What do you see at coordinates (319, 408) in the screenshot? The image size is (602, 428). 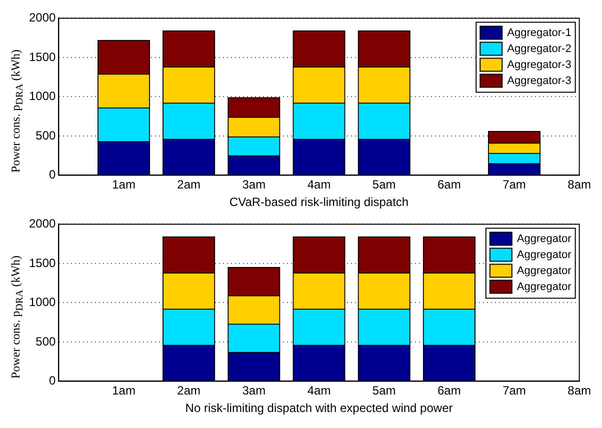 I see `x-axis-title: No risk-limiting dispatch with expected wind power` at bounding box center [319, 408].